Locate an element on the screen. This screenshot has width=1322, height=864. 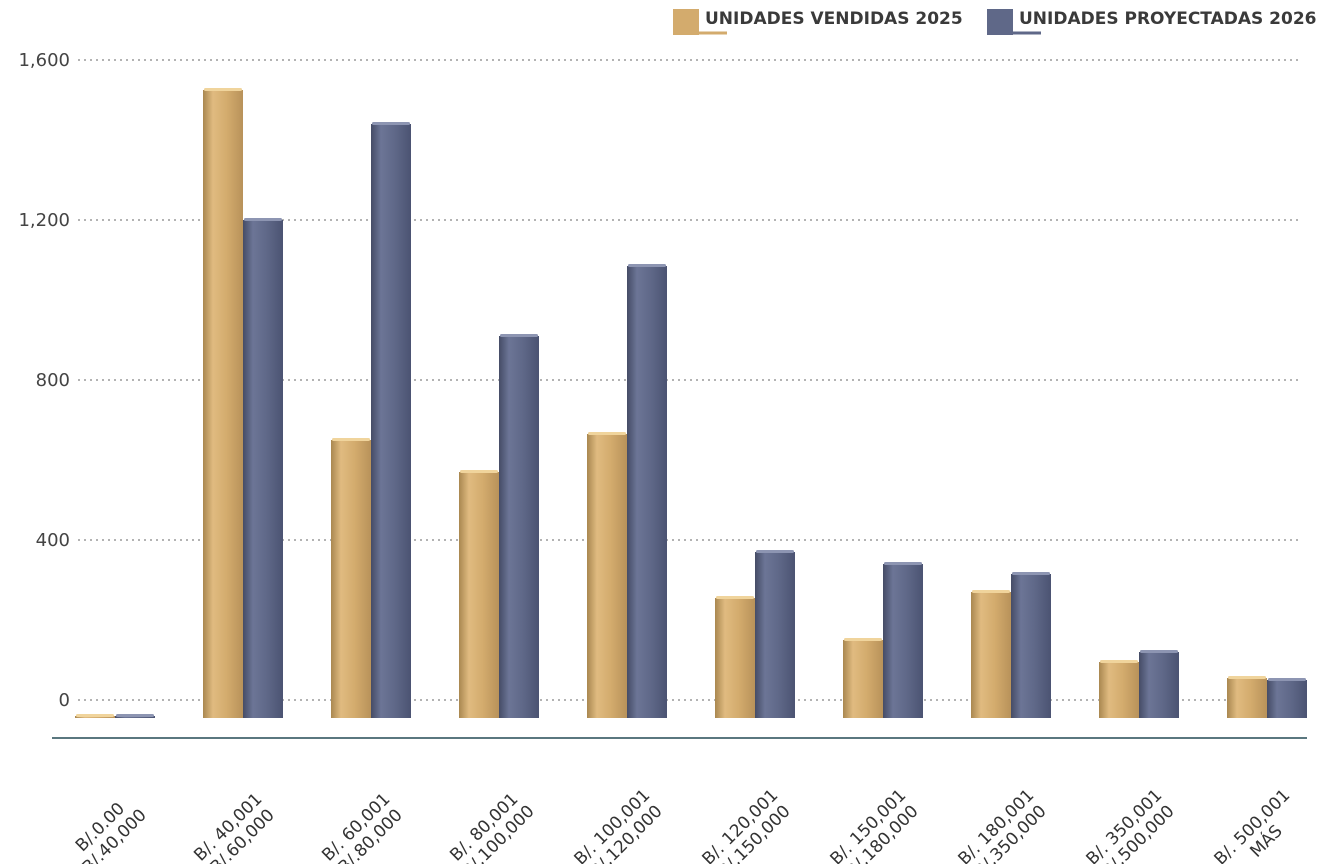
legend-label-proyectadas-2026: UNIDADES PROYECTADAS 2026 is located at coordinates (1167, 19).